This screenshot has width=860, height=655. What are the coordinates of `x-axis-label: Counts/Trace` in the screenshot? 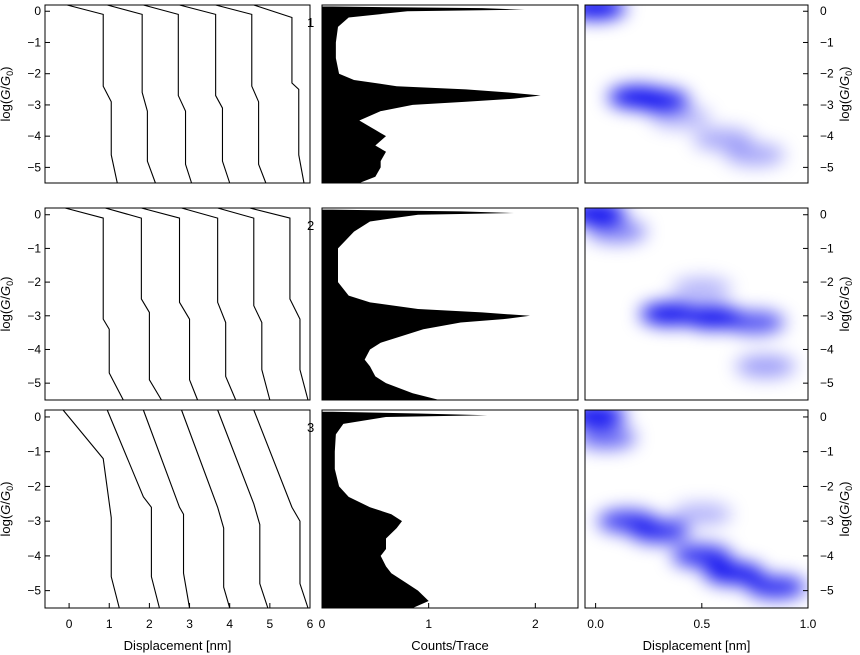 It's located at (450, 645).